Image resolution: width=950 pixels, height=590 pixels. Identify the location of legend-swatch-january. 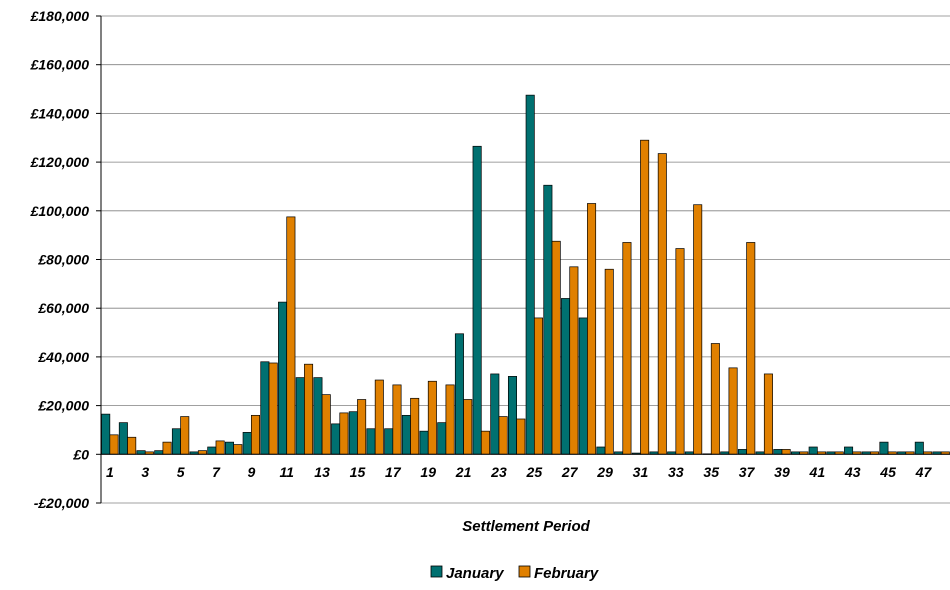
(436, 571).